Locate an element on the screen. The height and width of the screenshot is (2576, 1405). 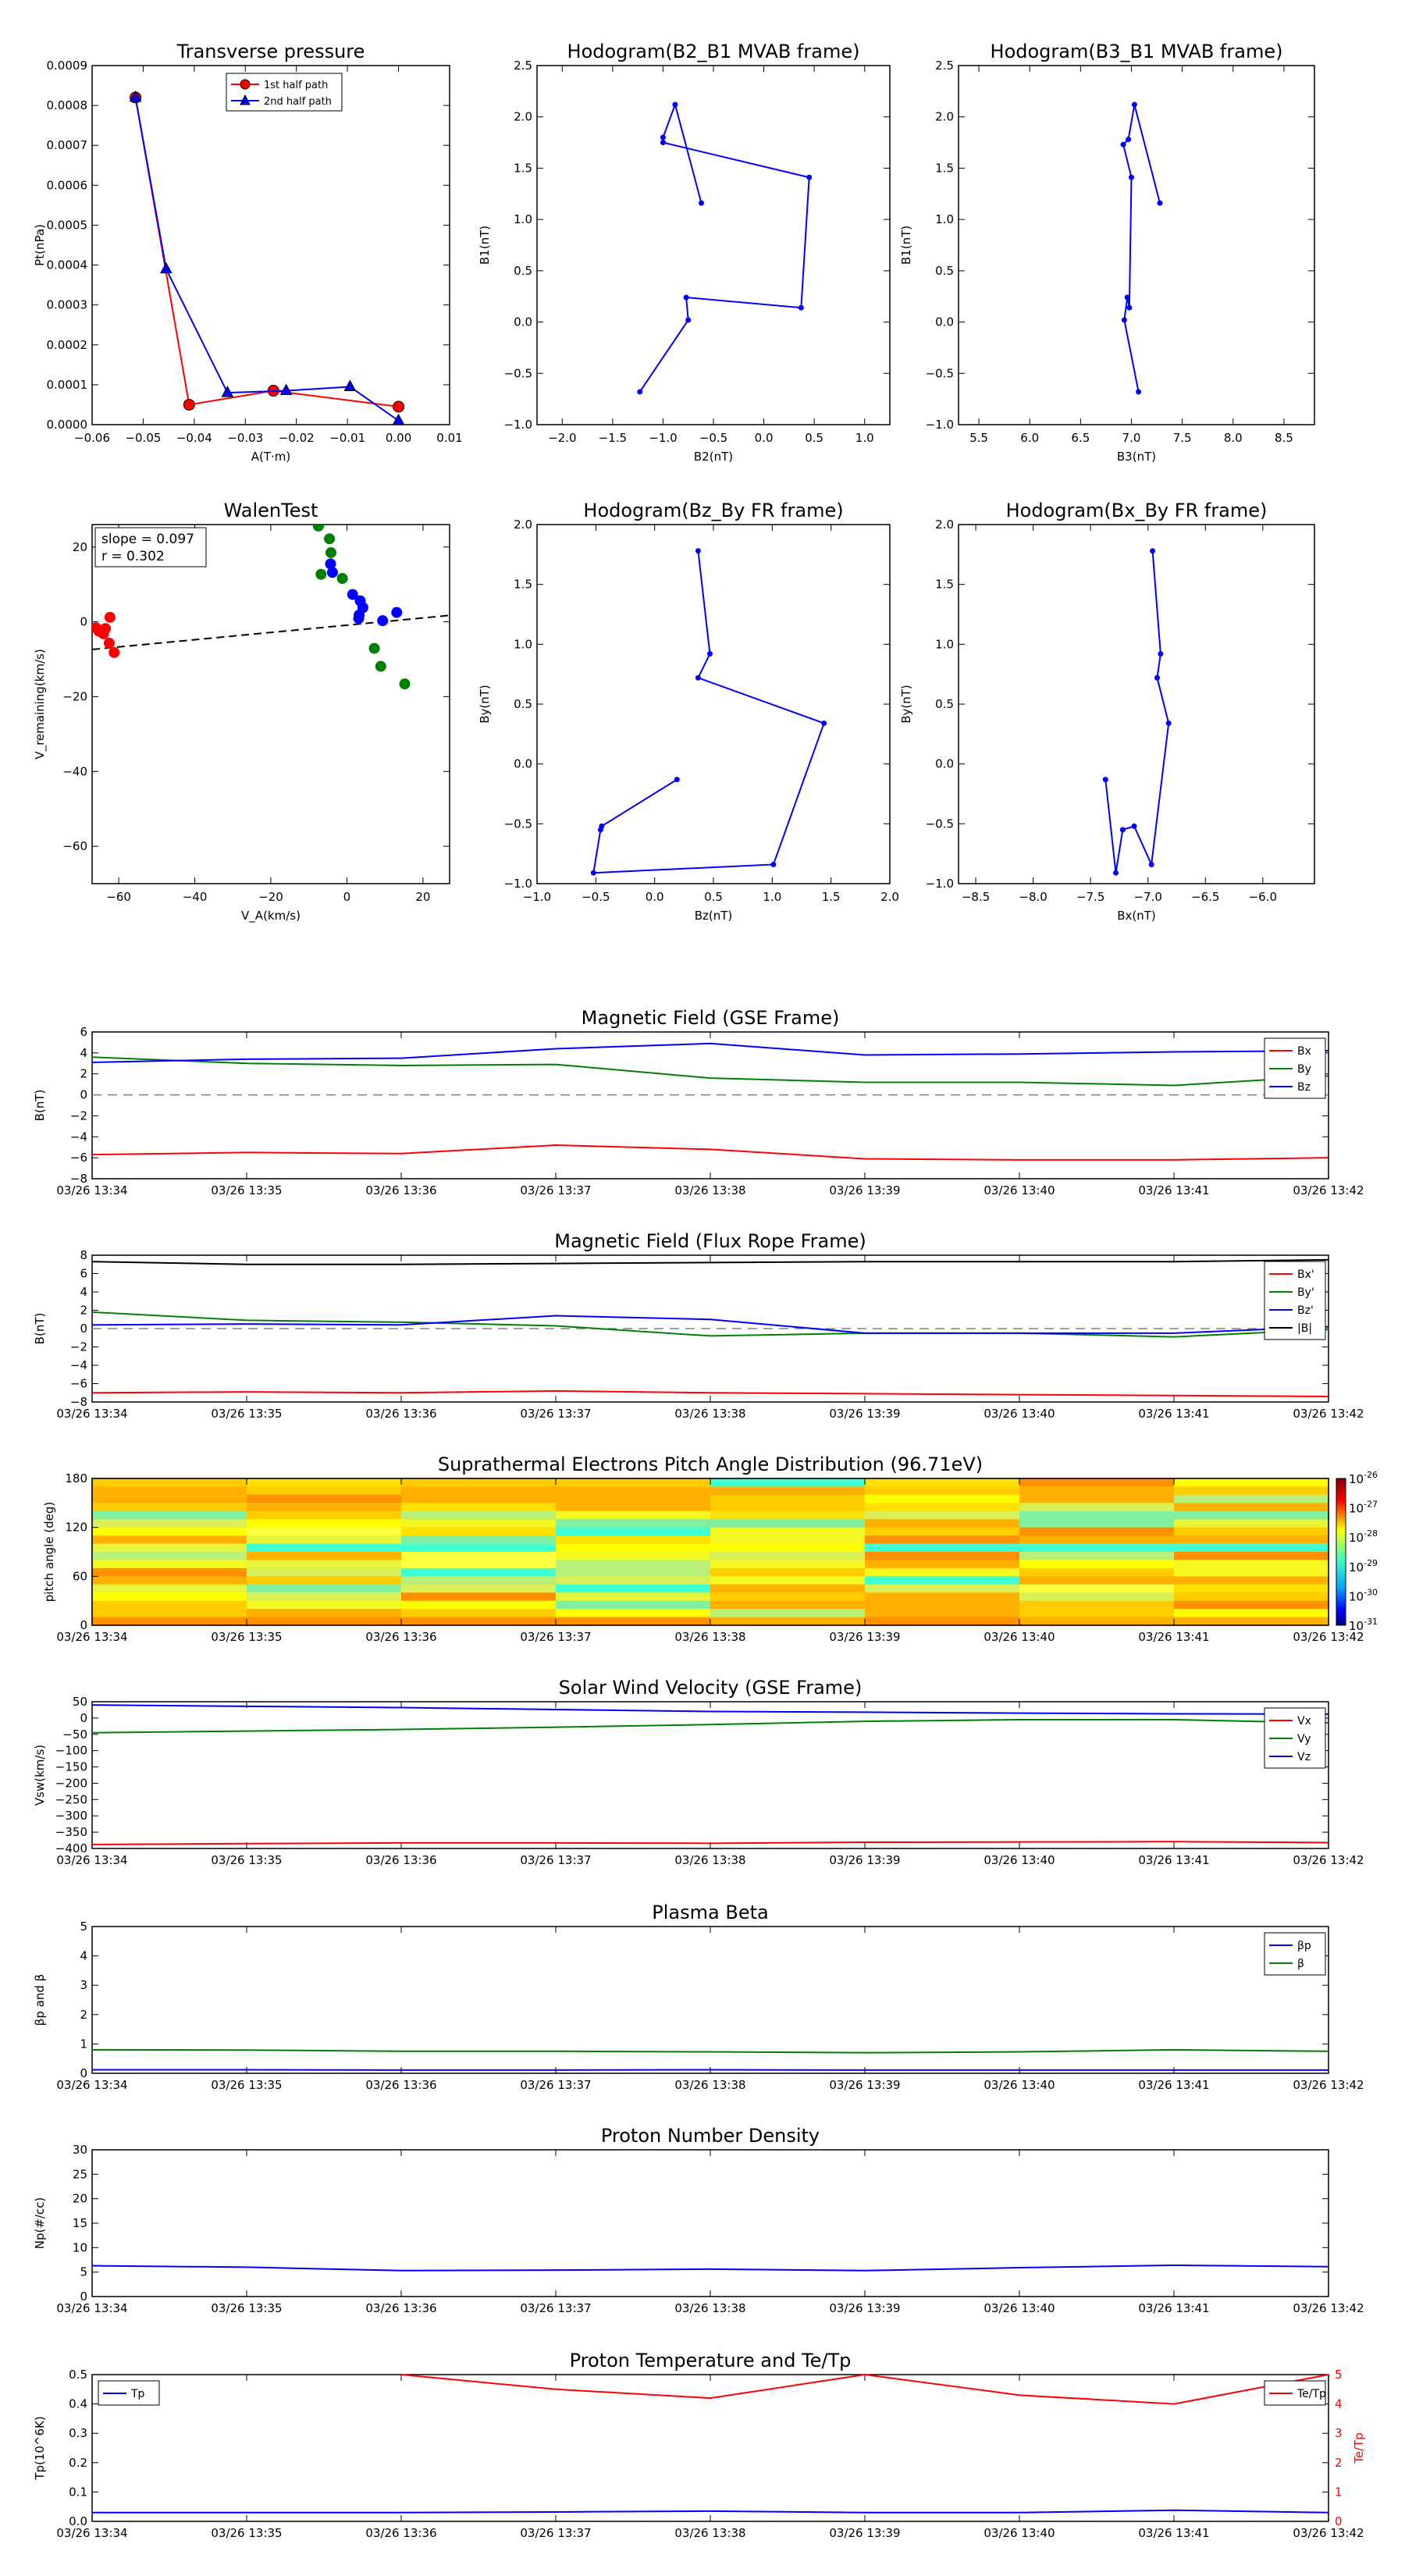
x-tick-label: −6.0 is located at coordinates (1263, 897).